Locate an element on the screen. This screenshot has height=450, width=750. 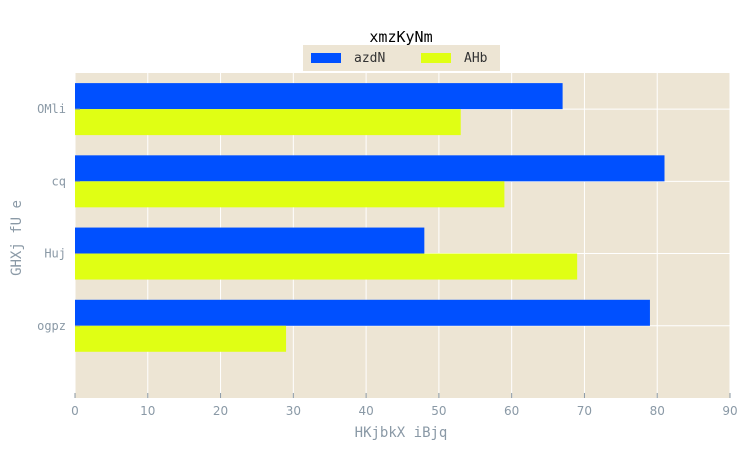
y-tick-label: Huj is located at coordinates (55, 254).